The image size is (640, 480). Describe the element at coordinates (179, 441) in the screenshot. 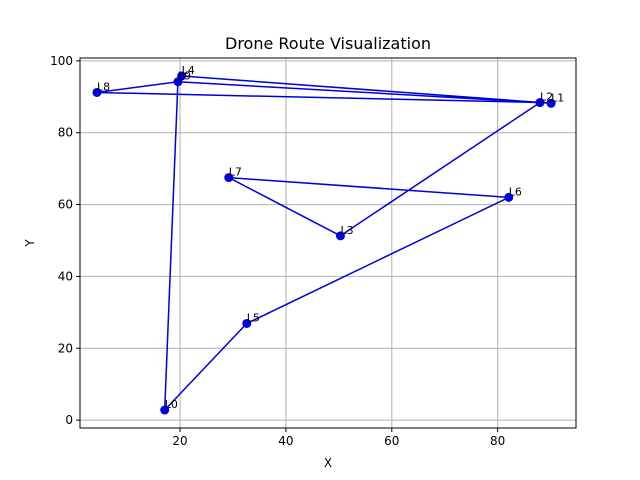

I see `x-tick-label: 20` at that location.